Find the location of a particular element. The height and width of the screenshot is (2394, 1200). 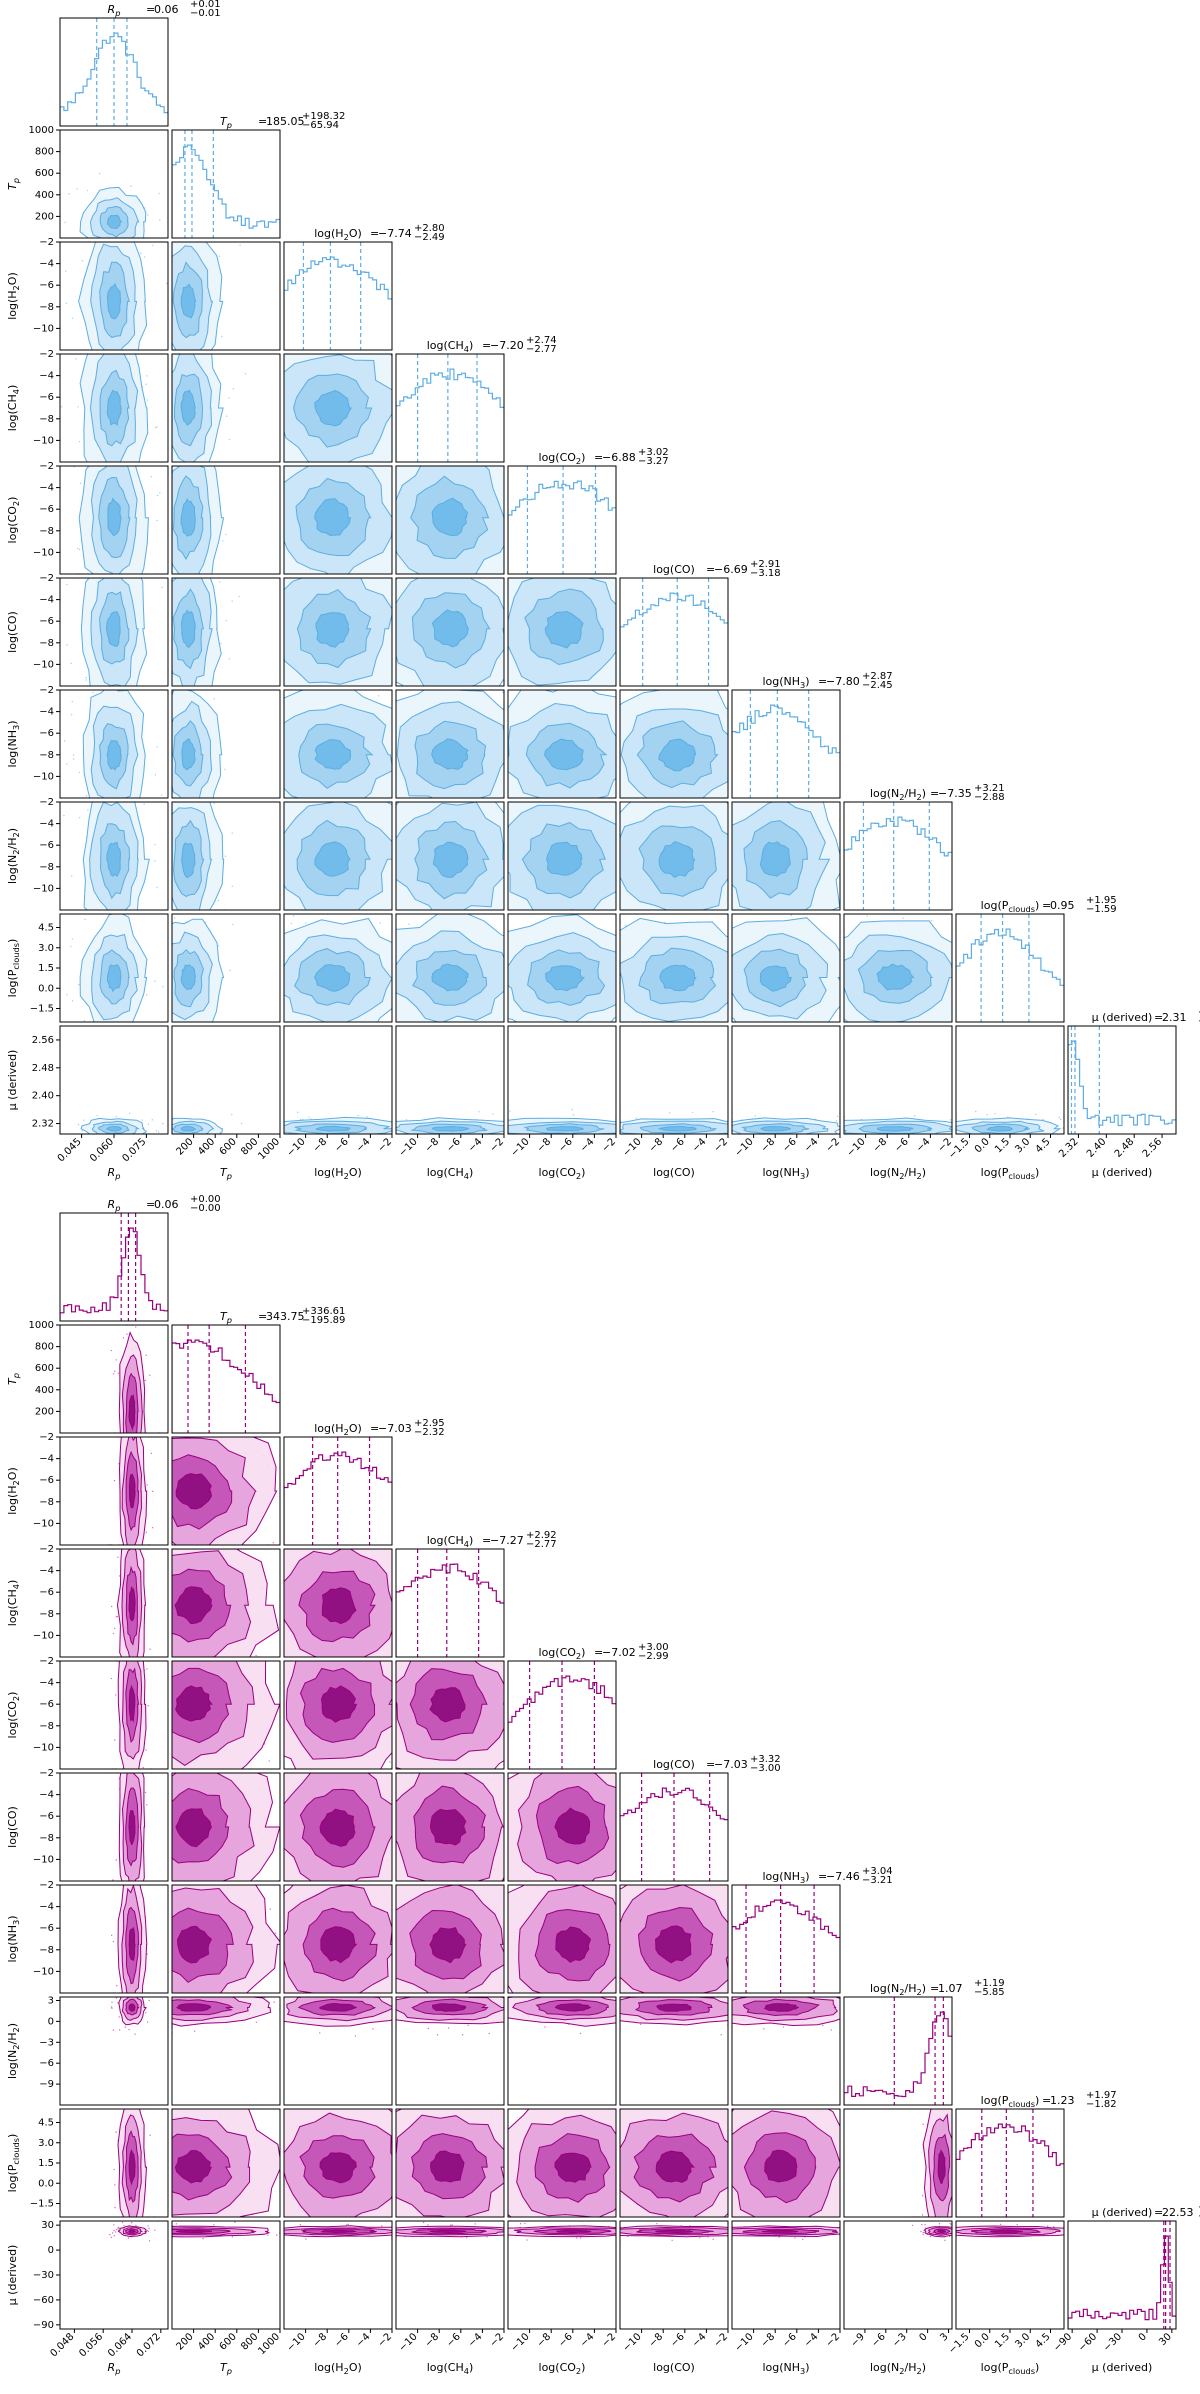

title-equals-pc: = is located at coordinates (1046, 905).